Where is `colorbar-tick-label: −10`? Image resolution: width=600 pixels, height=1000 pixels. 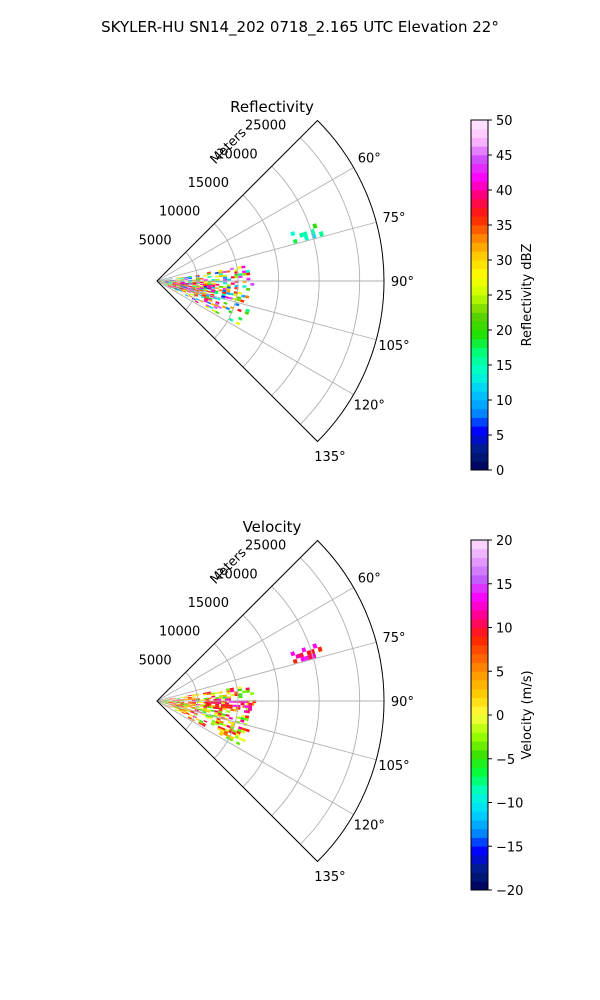
colorbar-tick-label: −10 is located at coordinates (509, 804).